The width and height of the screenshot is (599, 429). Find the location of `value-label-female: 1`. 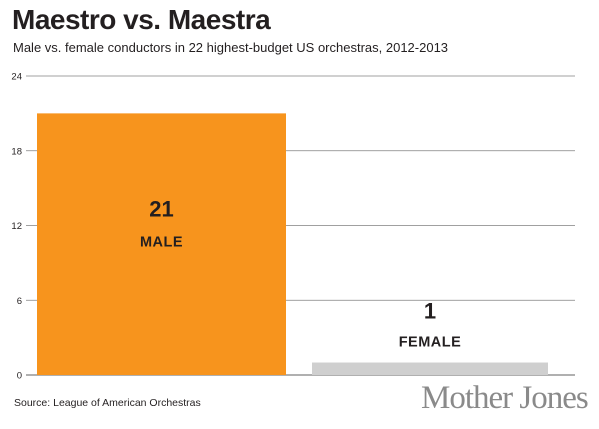

value-label-female: 1 is located at coordinates (430, 311).